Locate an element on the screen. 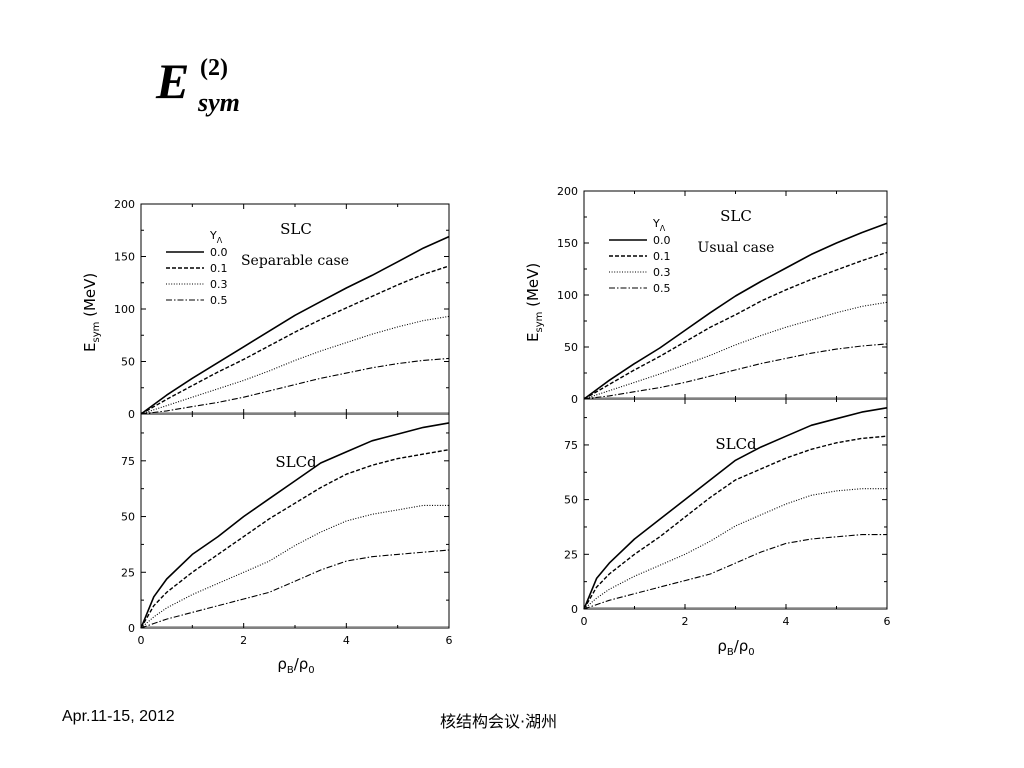 The height and width of the screenshot is (768, 1024). slide-title-formula: E (2) sym is located at coordinates (210, 87).